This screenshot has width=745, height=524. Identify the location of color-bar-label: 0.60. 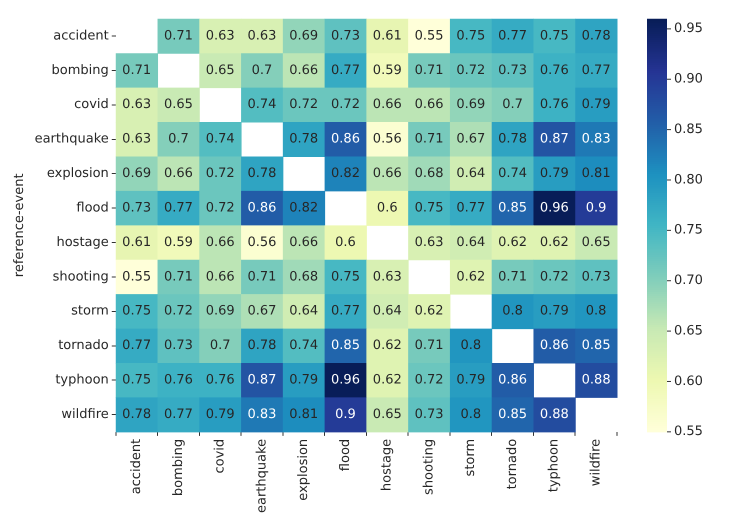
(688, 381).